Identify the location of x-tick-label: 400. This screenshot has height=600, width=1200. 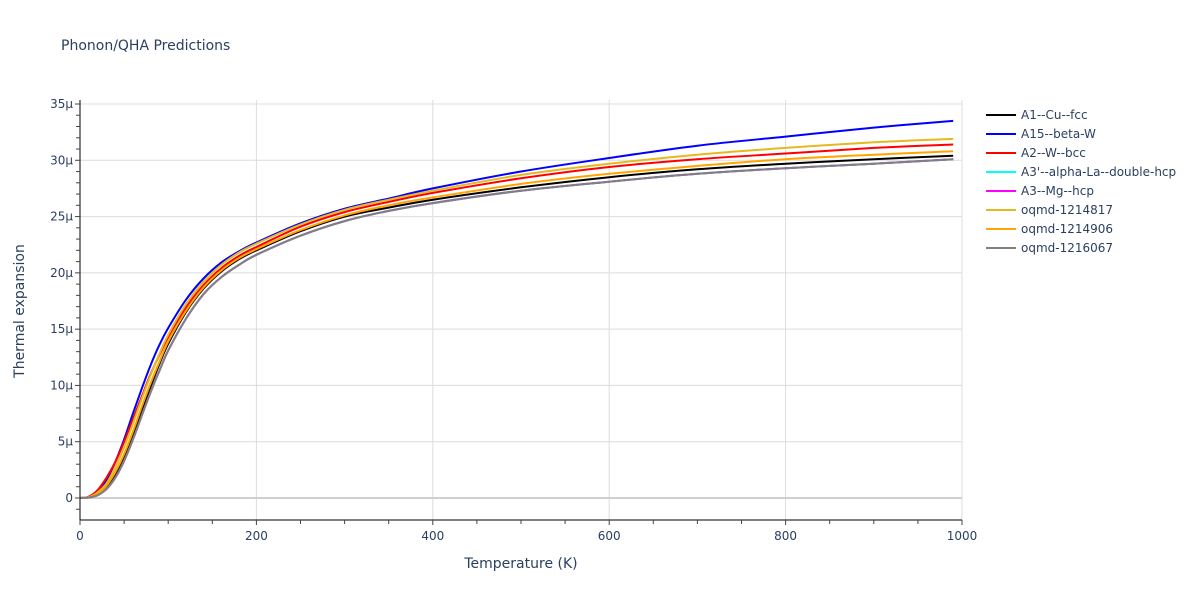
(432, 536).